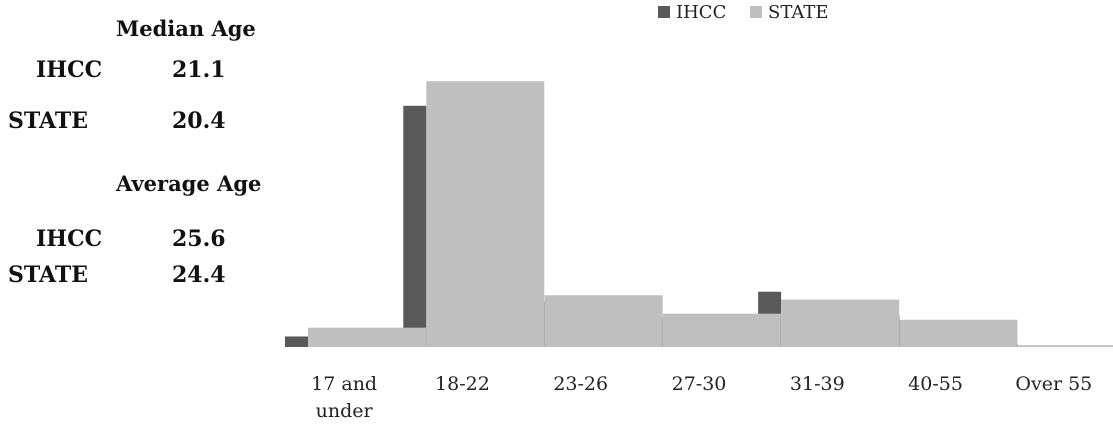  Describe the element at coordinates (189, 183) in the screenshot. I see `average-age-heading: Average Age` at that location.